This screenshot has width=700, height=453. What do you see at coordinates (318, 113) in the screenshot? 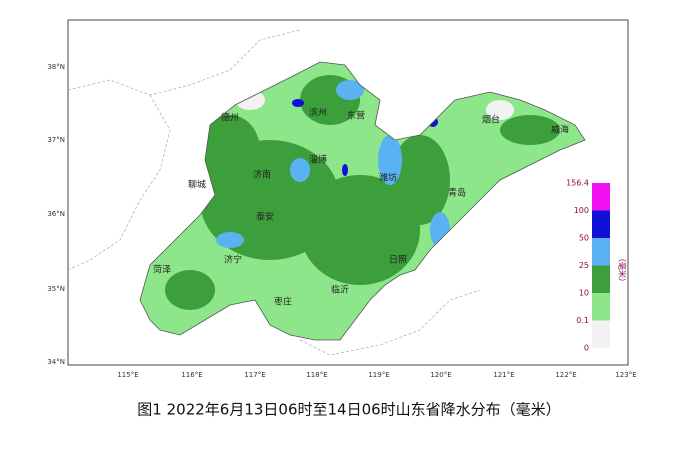
I see `city-label: 滨州` at bounding box center [318, 113].